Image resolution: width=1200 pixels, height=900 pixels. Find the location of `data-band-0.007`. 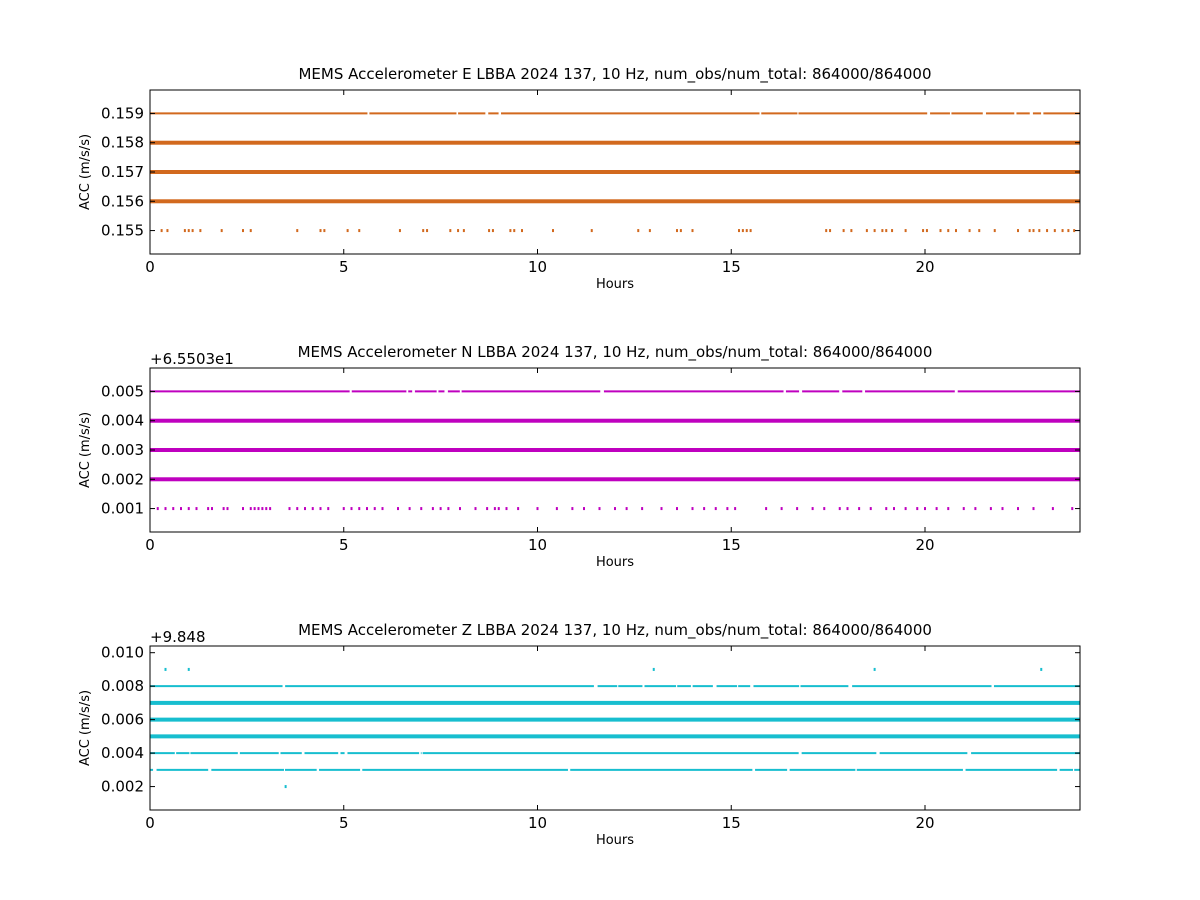

data-band-0.007 is located at coordinates (615, 702).